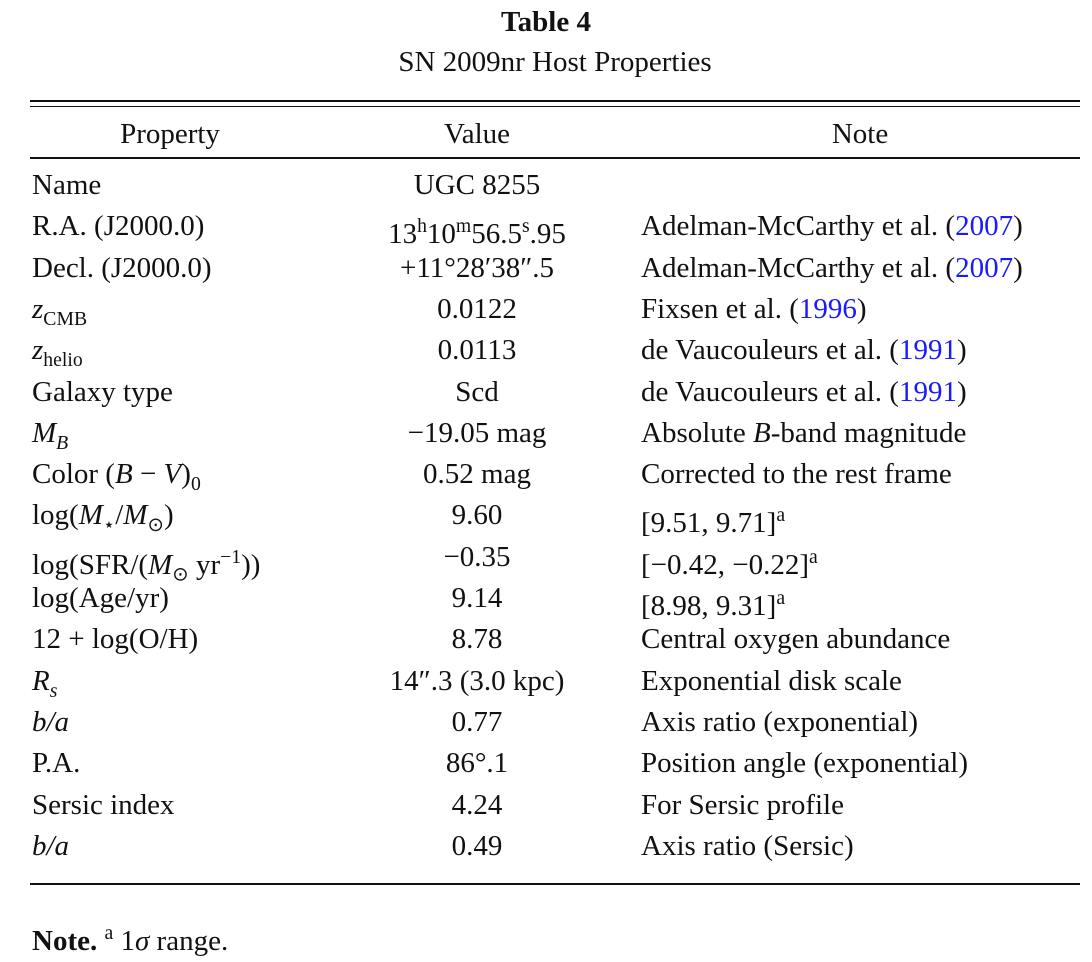 The image size is (1092, 962). Describe the element at coordinates (73, 474) in the screenshot. I see `text-run: Color (` at that location.